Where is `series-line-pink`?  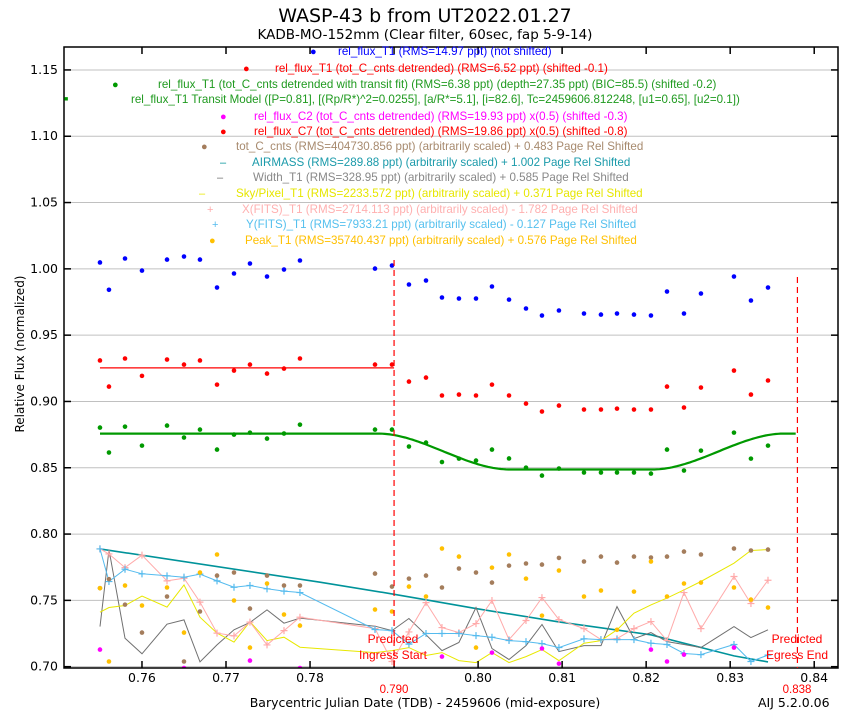
series-line-pink is located at coordinates (434, 605).